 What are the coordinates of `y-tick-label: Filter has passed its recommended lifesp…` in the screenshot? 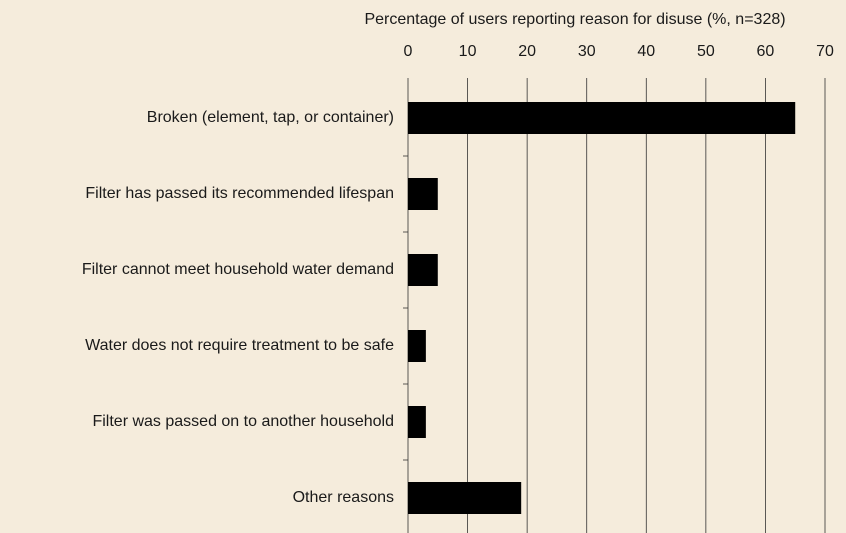 It's located at (239, 193).